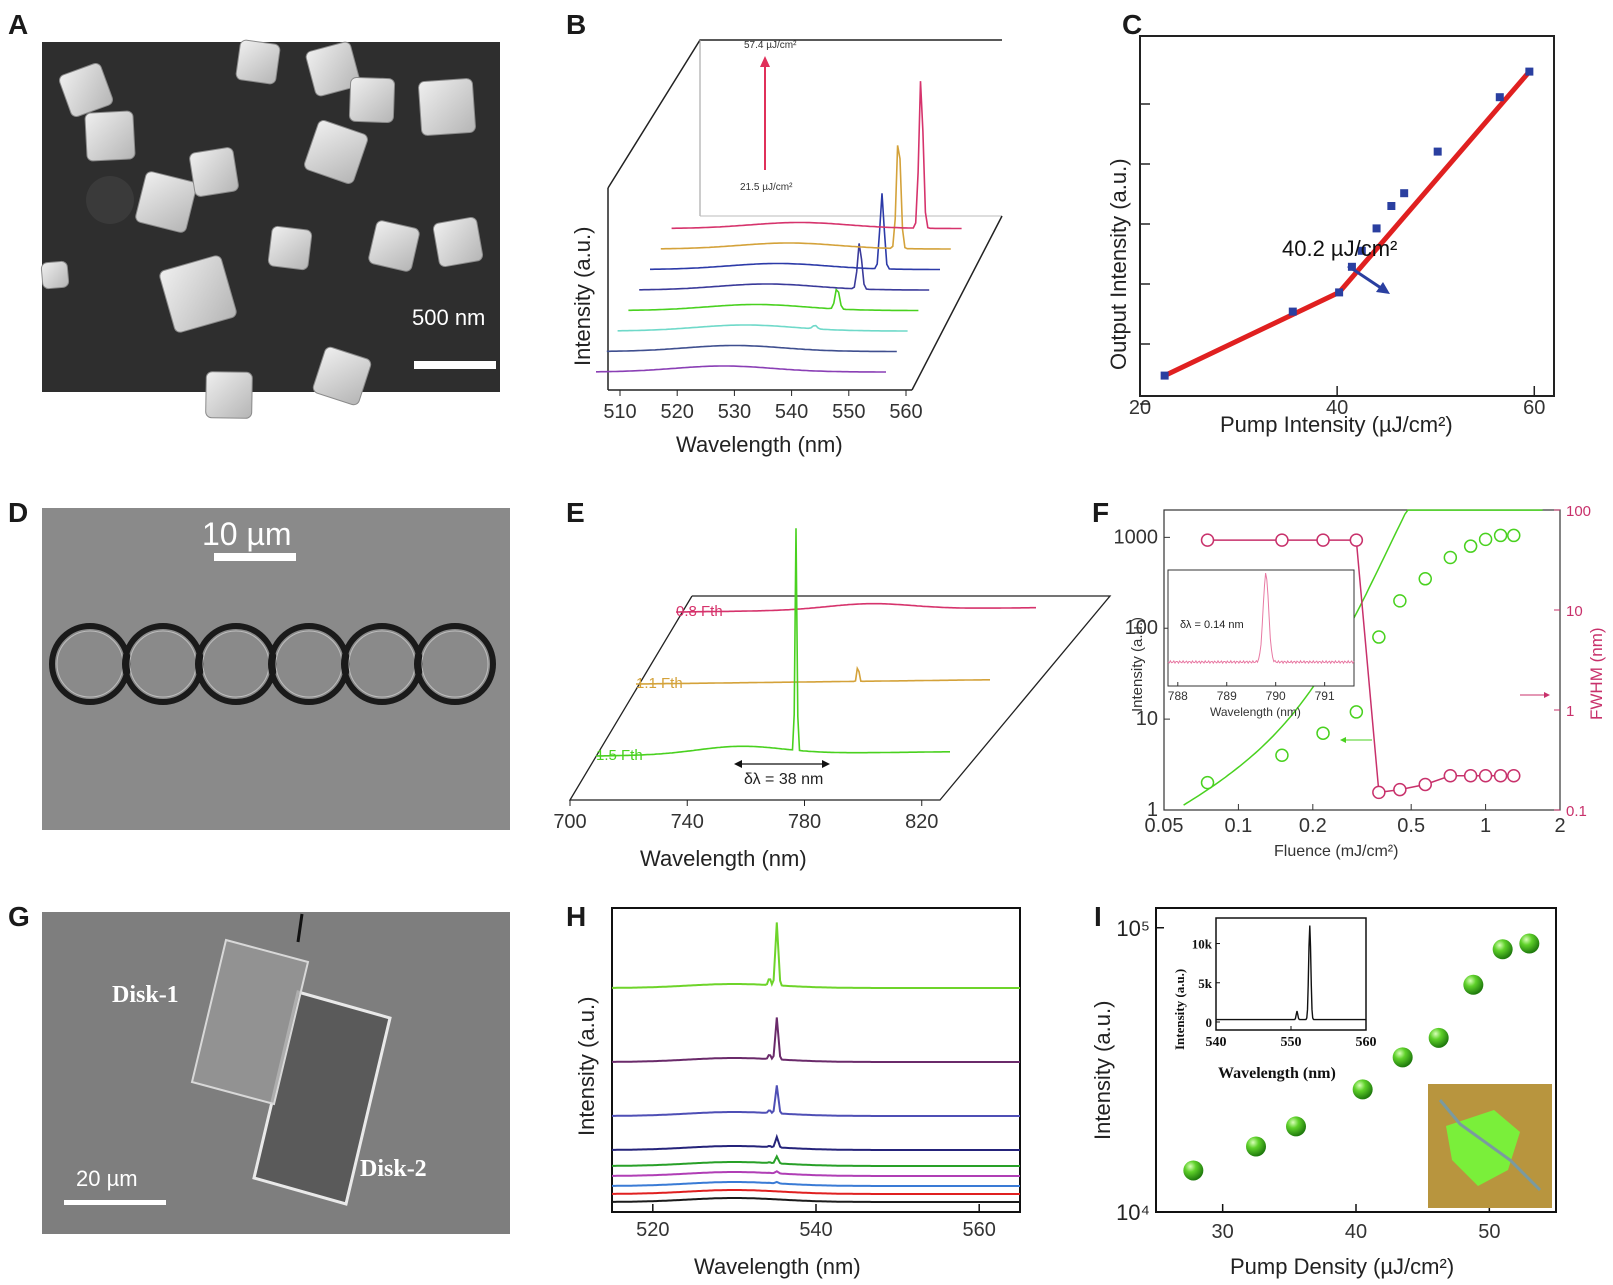 This screenshot has height=1285, width=1613. What do you see at coordinates (1325, 696) in the screenshot?
I see `f-inset-tick-label: 791` at bounding box center [1325, 696].